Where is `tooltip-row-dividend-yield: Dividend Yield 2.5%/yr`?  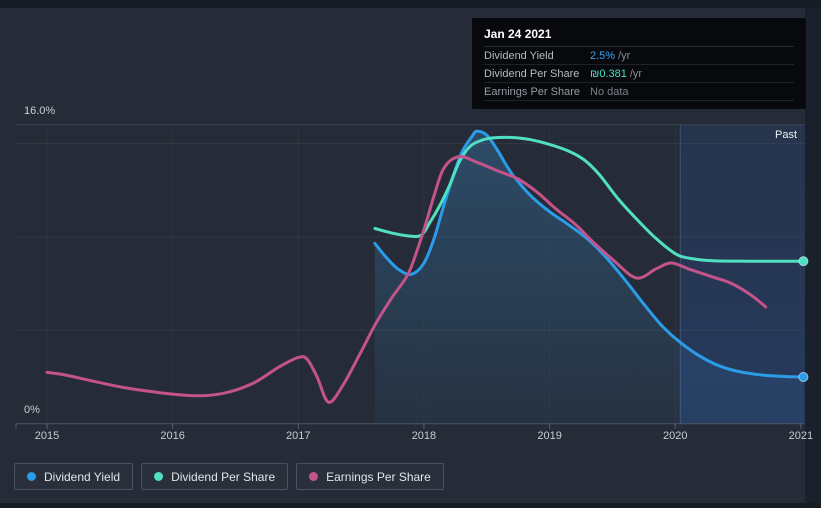
tooltip-row-dividend-yield: Dividend Yield 2.5%/yr is located at coordinates (639, 56).